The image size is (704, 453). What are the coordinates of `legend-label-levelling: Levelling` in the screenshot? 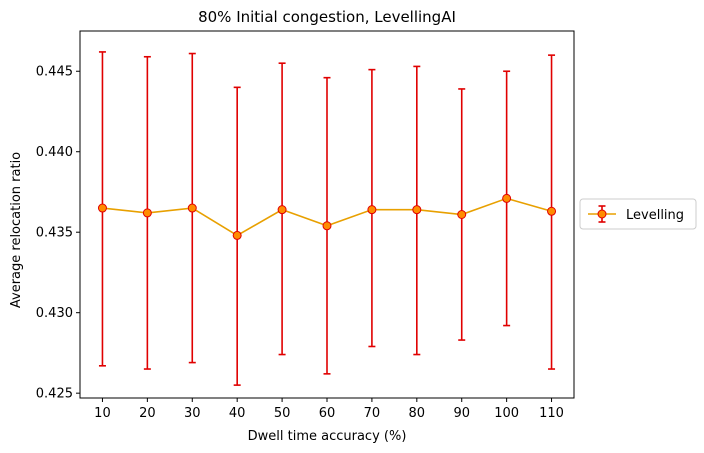 It's located at (655, 215).